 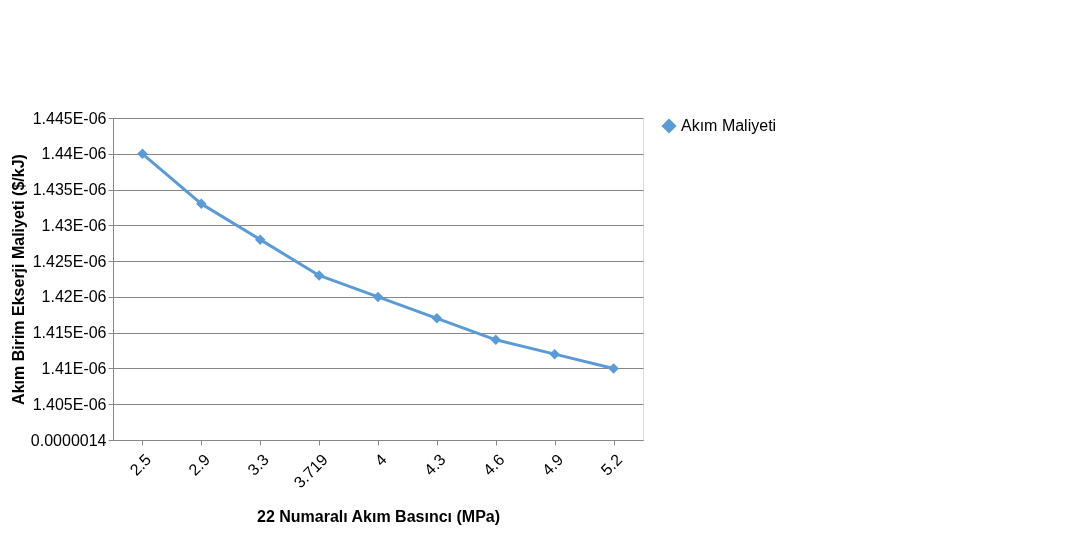 What do you see at coordinates (258, 464) in the screenshot?
I see `x-tick-label: 3.3` at bounding box center [258, 464].